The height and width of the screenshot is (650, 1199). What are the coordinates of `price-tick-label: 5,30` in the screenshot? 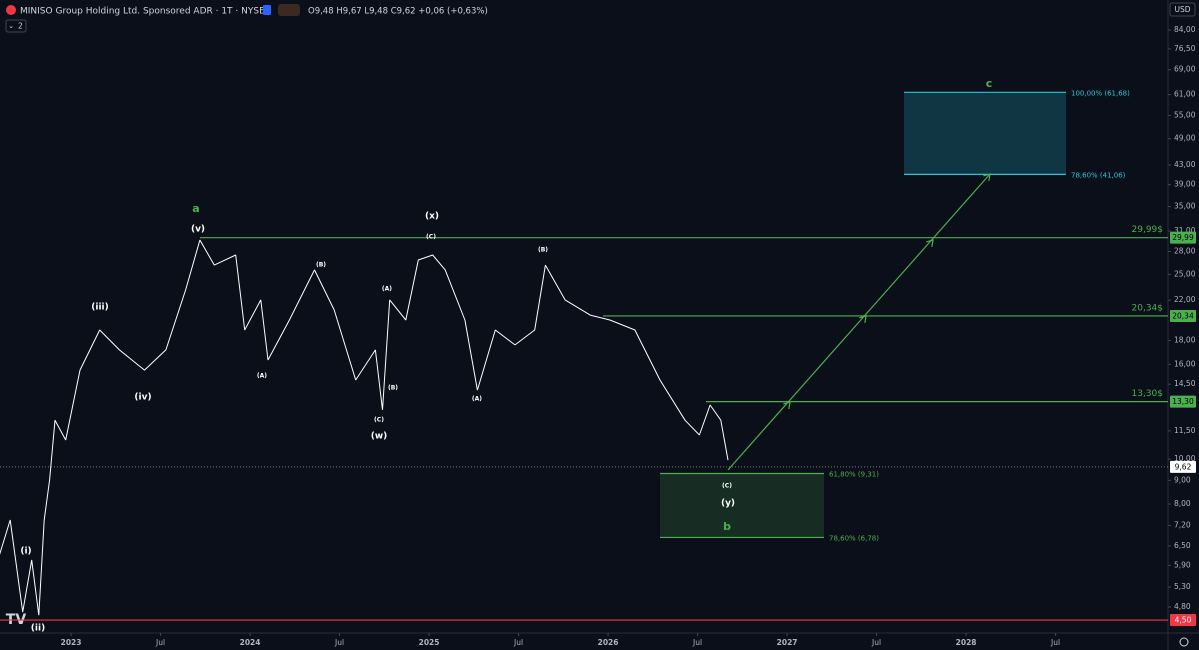 It's located at (1182, 586).